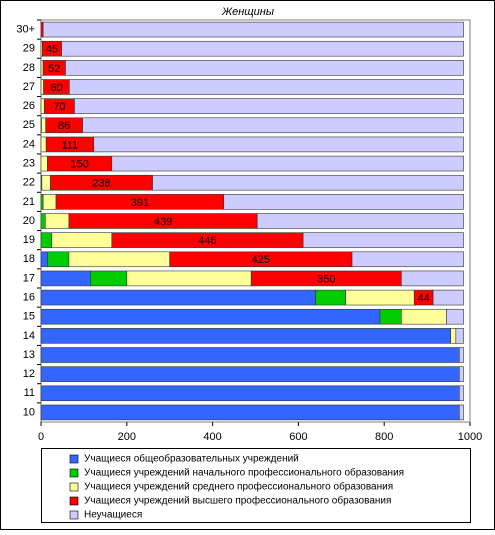 This screenshot has height=535, width=495. I want to click on data-label: 150, so click(79, 164).